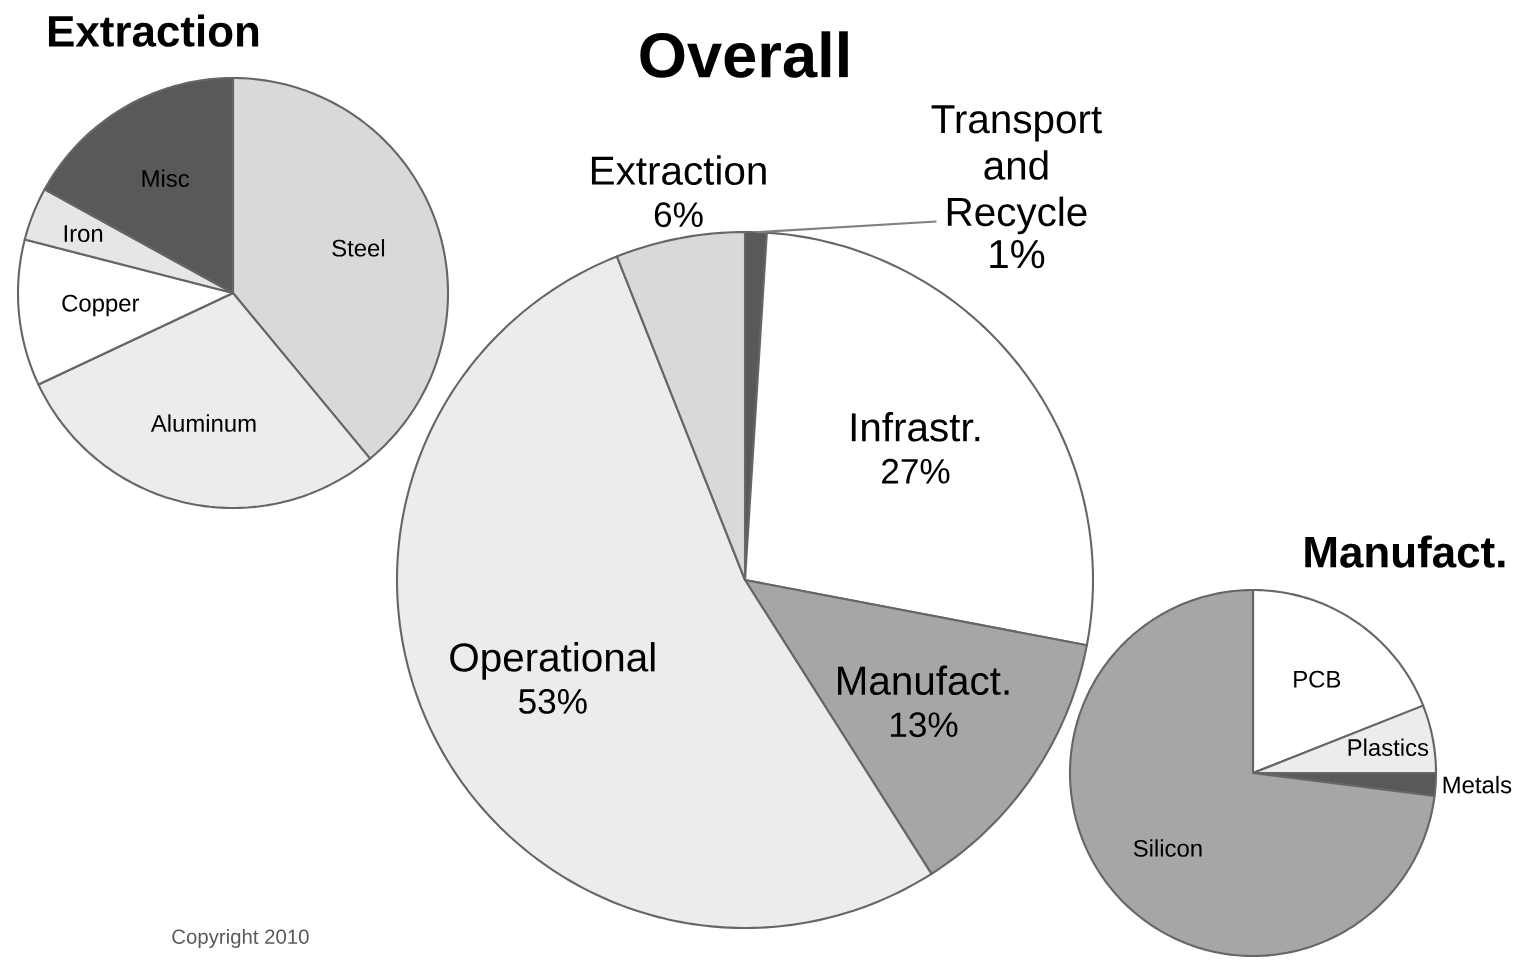 The height and width of the screenshot is (966, 1530). What do you see at coordinates (744, 54) in the screenshot?
I see `chart-title: Overall` at bounding box center [744, 54].